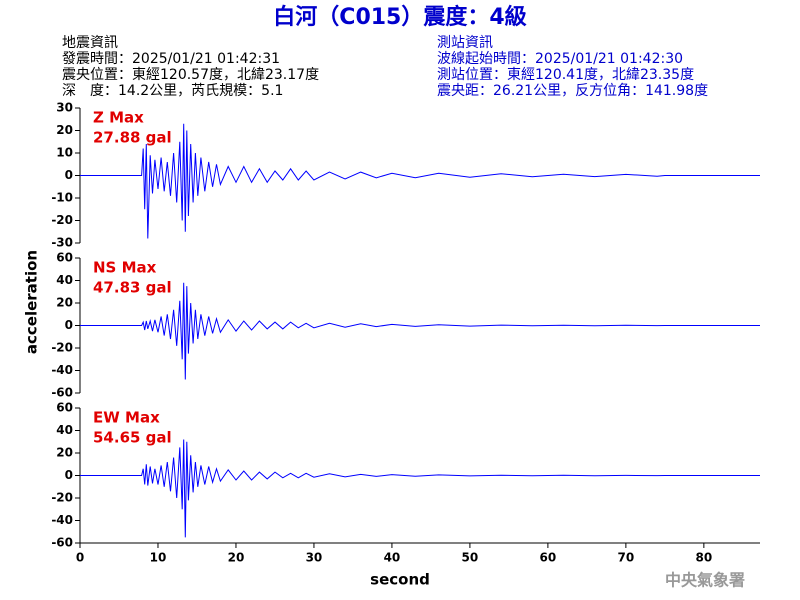  Describe the element at coordinates (399, 17) in the screenshot. I see `title: 白河（C015）震度：4級` at that location.